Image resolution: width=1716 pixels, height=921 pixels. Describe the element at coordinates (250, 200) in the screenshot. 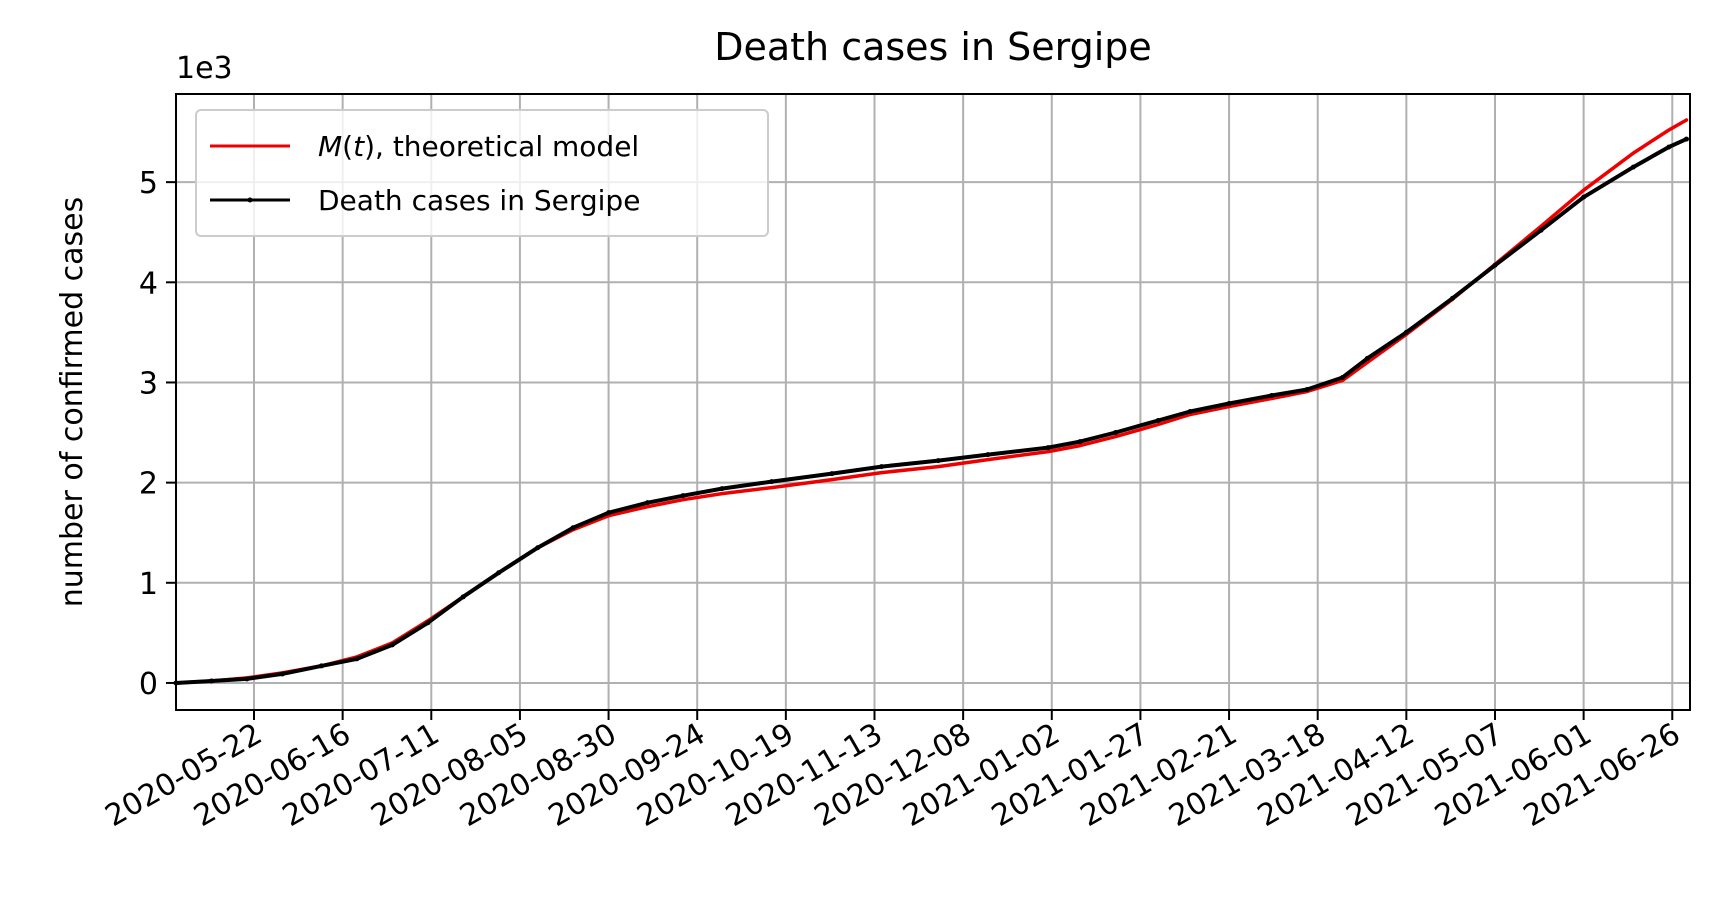

I see `legend-marker-deaths` at that location.